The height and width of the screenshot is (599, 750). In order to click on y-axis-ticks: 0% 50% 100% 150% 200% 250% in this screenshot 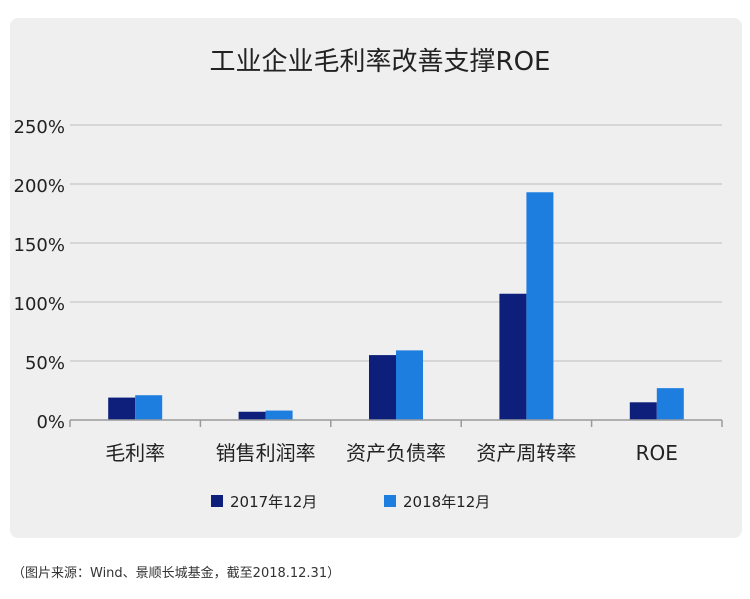, I will do `click(39, 275)`.